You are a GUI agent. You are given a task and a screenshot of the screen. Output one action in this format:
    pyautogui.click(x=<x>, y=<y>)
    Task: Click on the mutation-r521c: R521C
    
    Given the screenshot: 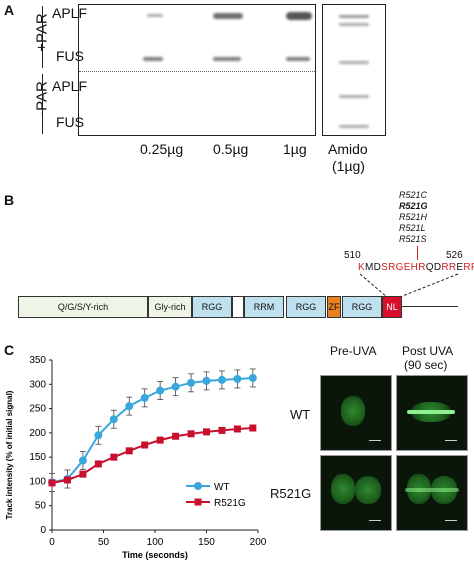 What is the action you would take?
    pyautogui.click(x=413, y=195)
    